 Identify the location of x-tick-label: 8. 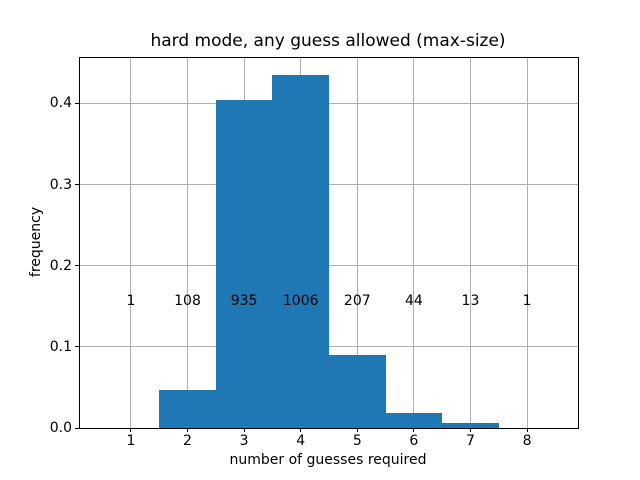
(527, 441).